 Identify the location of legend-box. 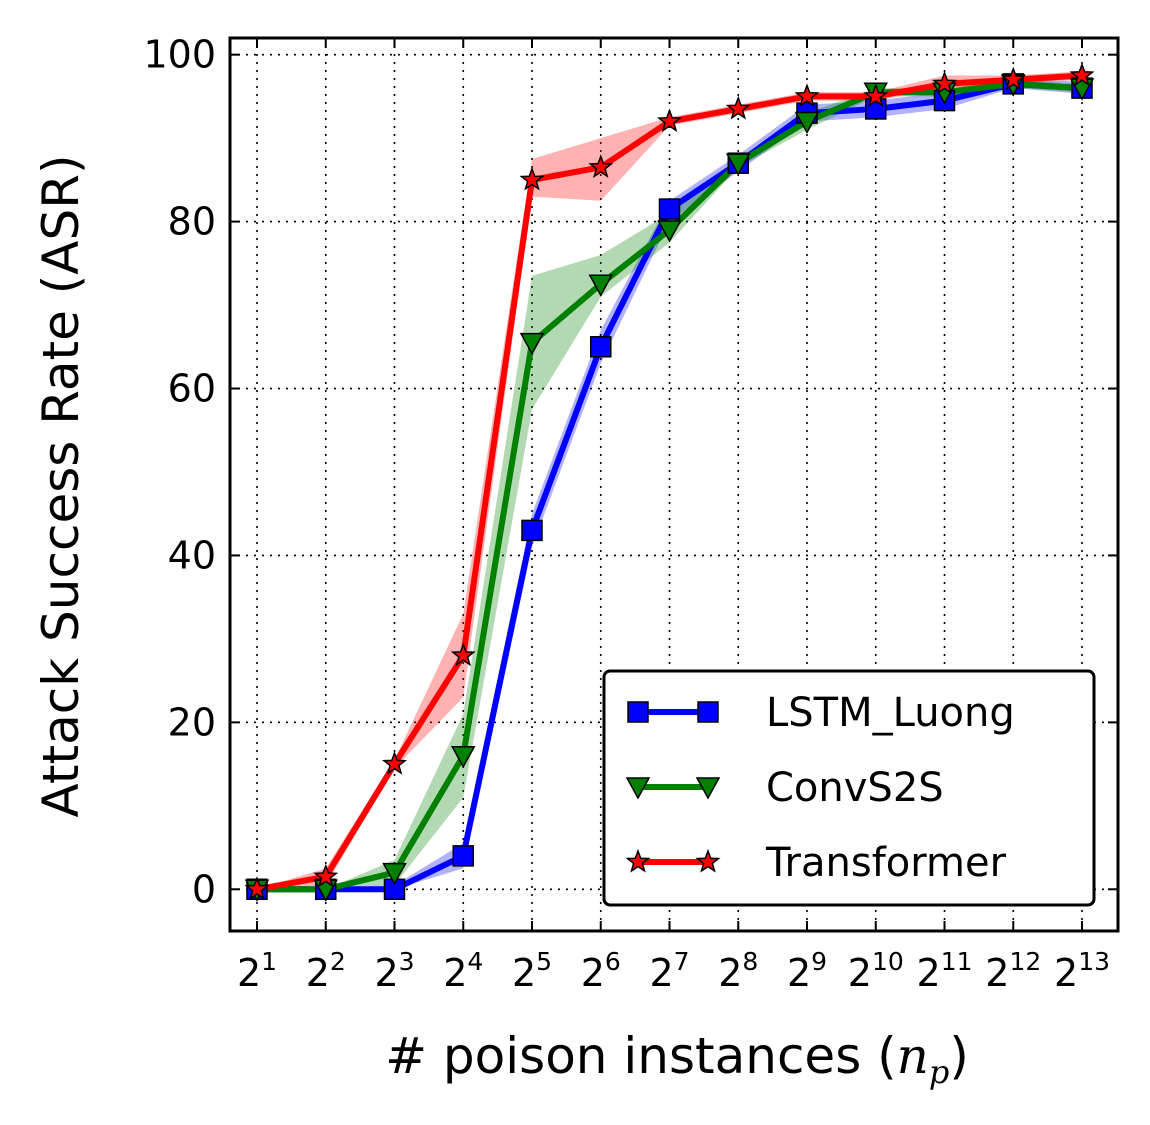
(849, 788).